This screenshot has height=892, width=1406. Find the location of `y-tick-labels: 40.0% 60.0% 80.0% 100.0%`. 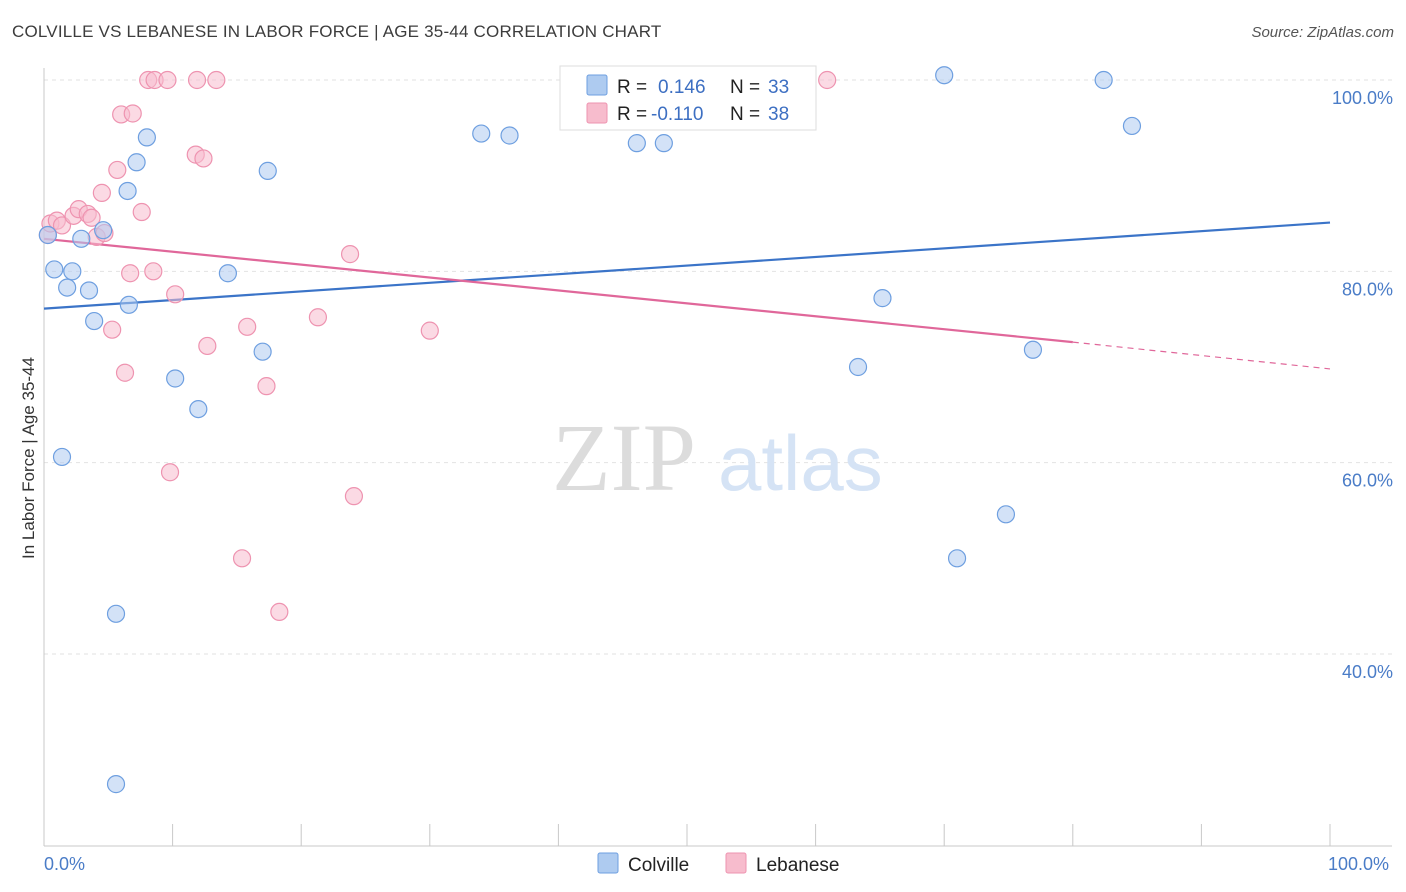

y-tick-labels: 40.0% 60.0% 80.0% 100.0% is located at coordinates (1362, 385).